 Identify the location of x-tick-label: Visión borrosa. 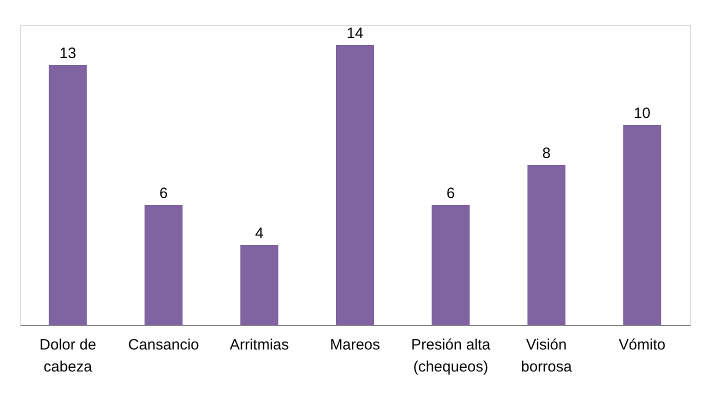
(547, 356).